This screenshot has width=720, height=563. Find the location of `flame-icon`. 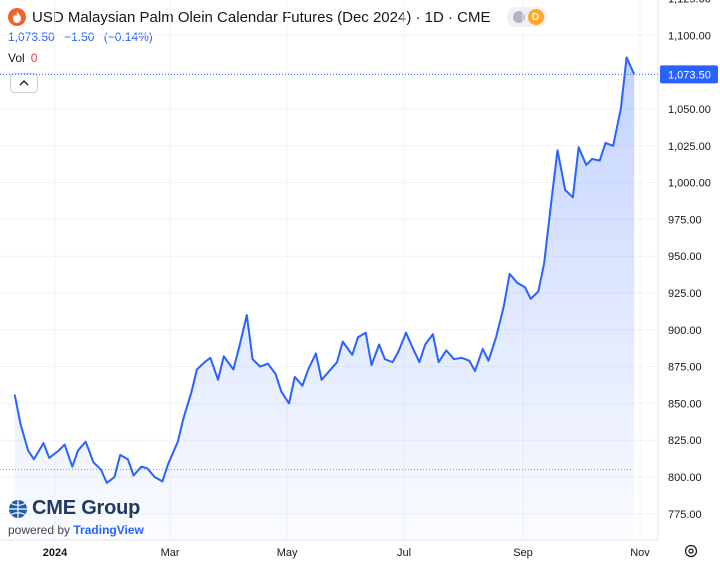

flame-icon is located at coordinates (17, 17).